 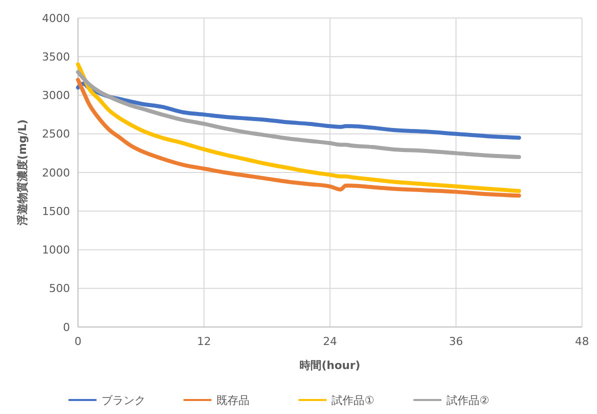 I want to click on legend-label: 既存品, so click(x=233, y=400).